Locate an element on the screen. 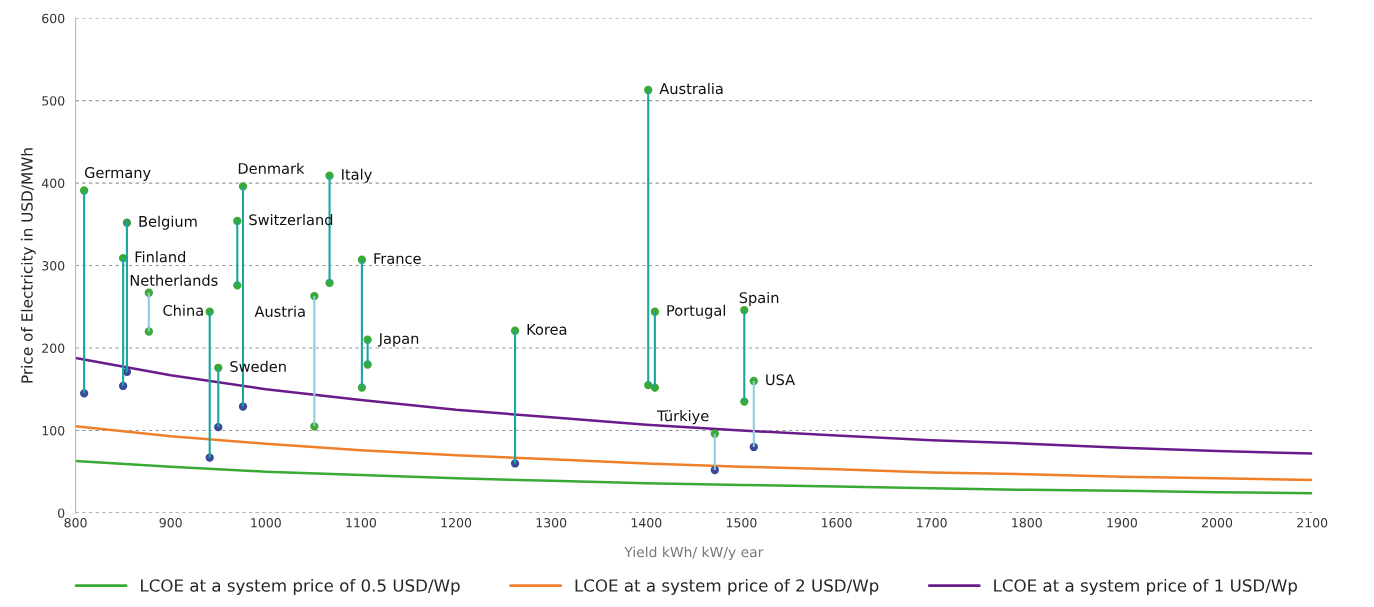 The width and height of the screenshot is (1374, 607). annotation: Netherlands is located at coordinates (174, 280).